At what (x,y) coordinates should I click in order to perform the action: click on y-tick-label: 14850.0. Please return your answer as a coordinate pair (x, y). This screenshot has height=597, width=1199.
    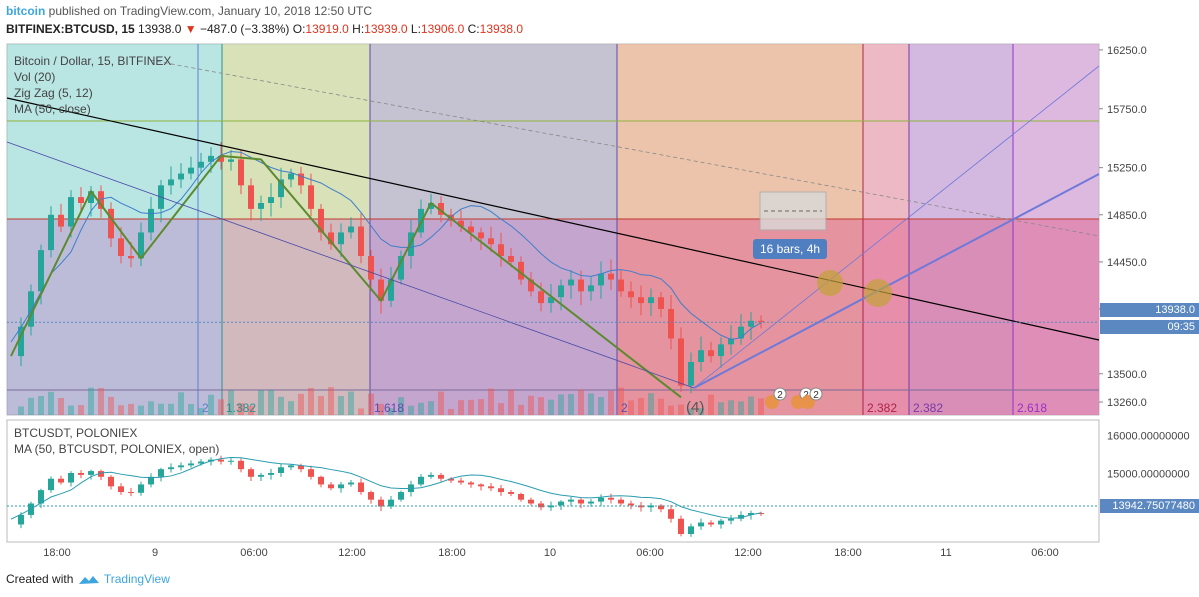
    Looking at the image, I should click on (1127, 216).